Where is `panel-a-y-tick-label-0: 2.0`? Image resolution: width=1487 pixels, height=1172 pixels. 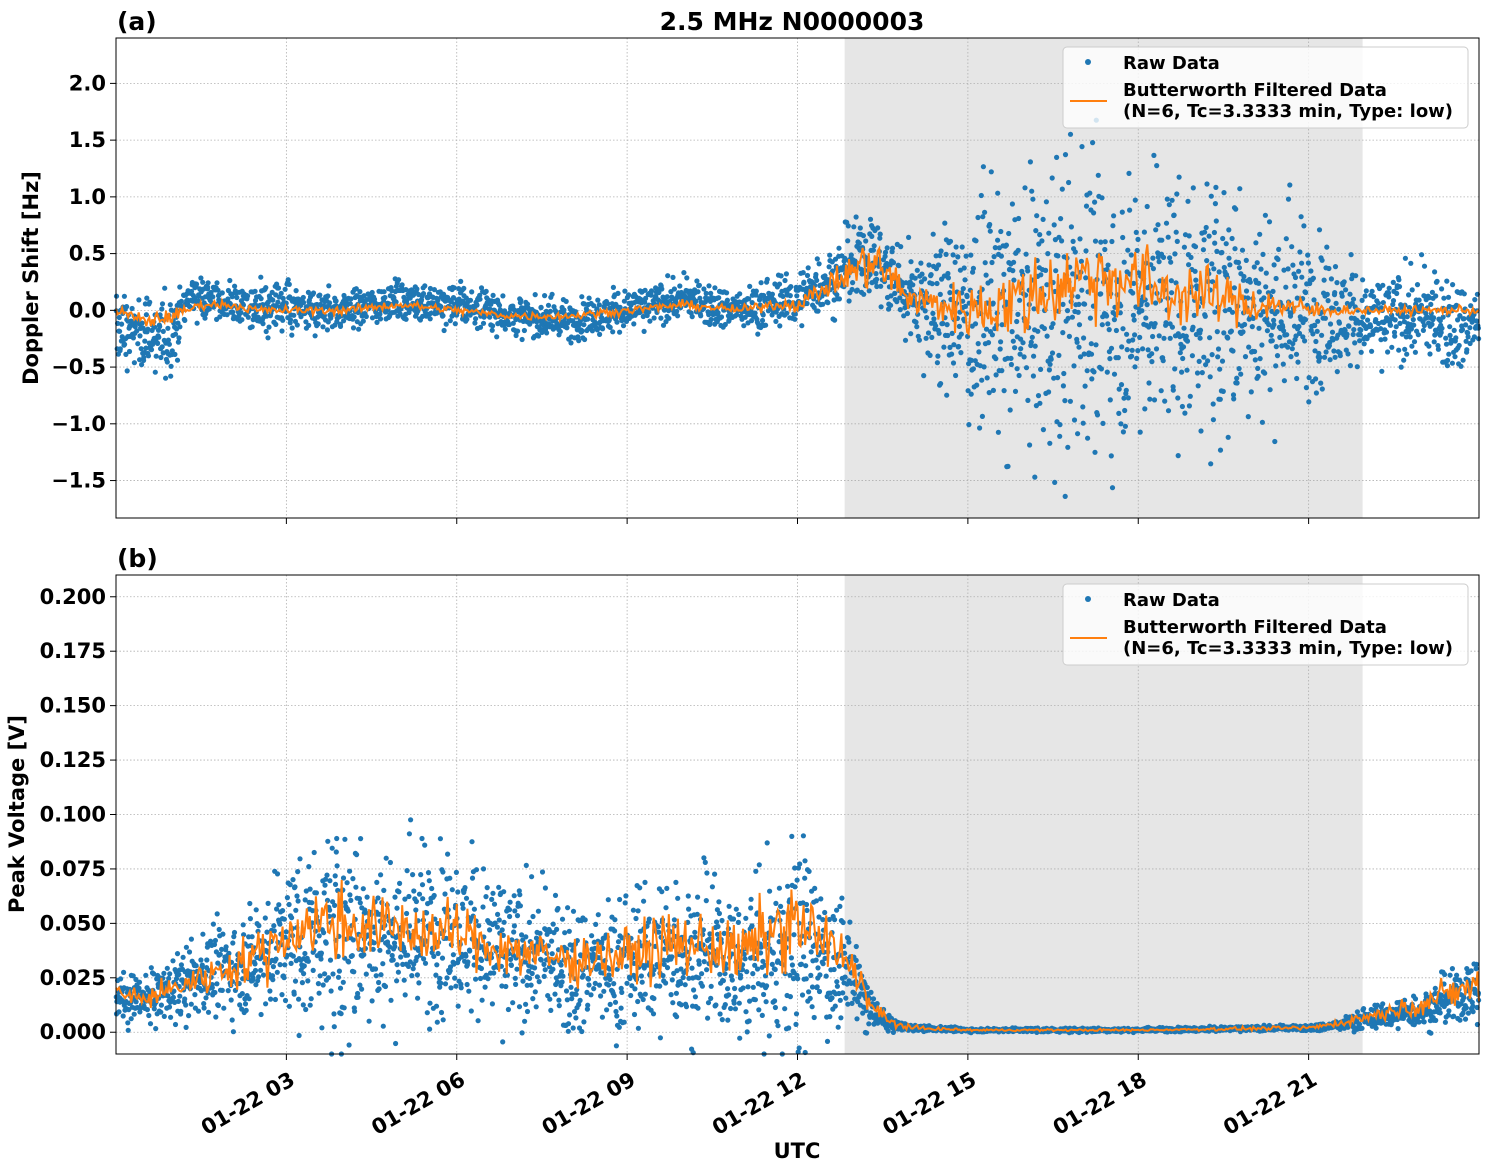
panel-a-y-tick-label-0: 2.0 is located at coordinates (87, 83).